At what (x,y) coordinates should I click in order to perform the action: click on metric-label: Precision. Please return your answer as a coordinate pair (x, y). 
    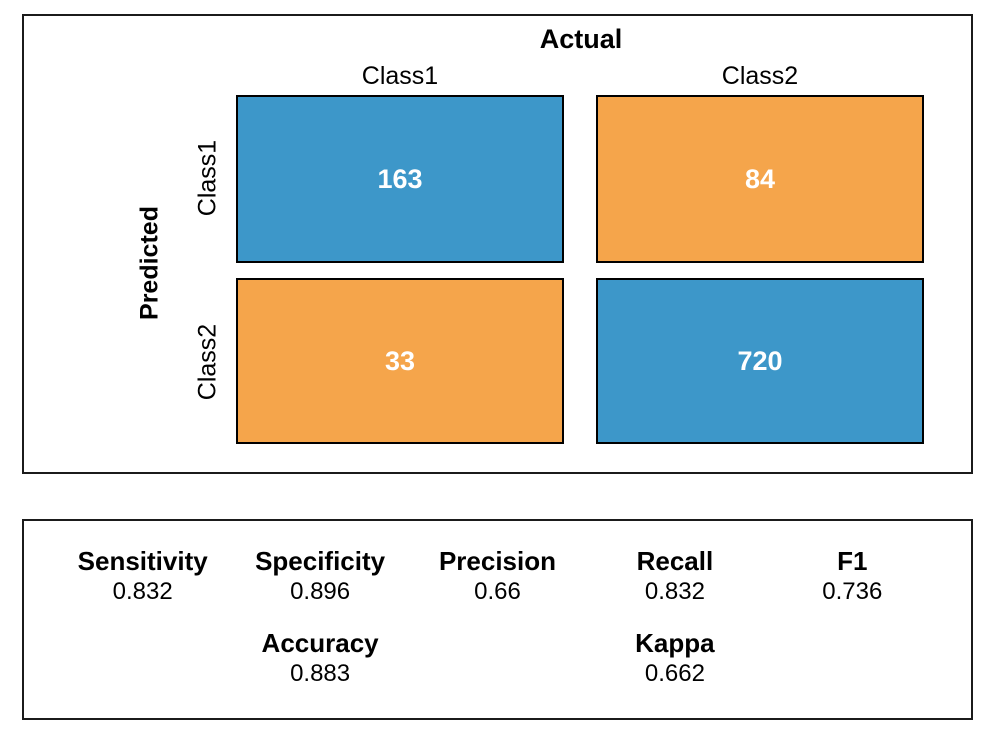
    Looking at the image, I should click on (497, 561).